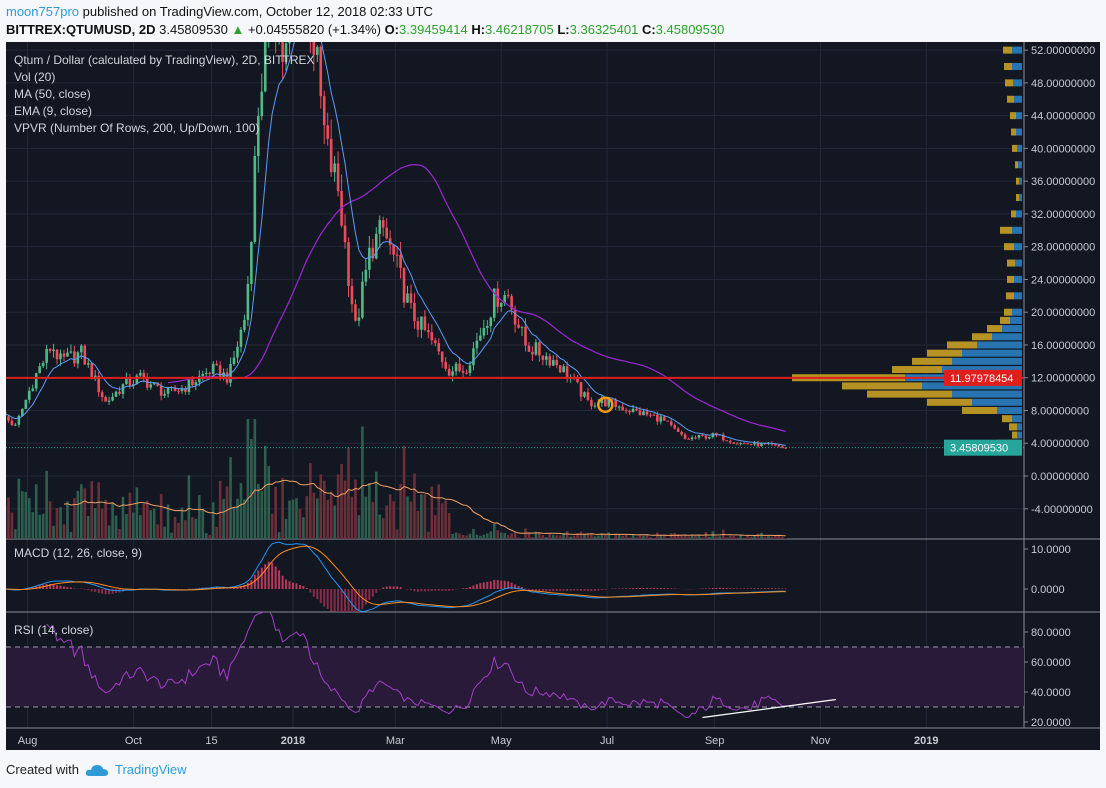 The width and height of the screenshot is (1106, 788). What do you see at coordinates (1060, 411) in the screenshot?
I see `price-tick-label: 8.00000000` at bounding box center [1060, 411].